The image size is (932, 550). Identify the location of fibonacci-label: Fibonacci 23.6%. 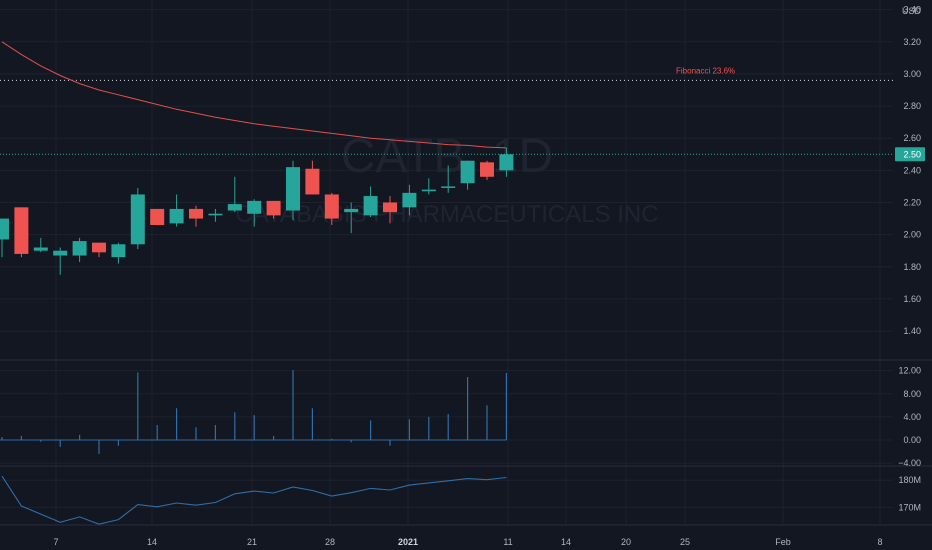
(705, 70).